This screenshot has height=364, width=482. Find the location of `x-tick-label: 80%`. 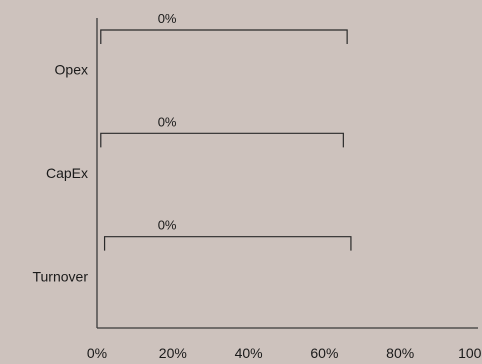

x-tick-label: 80% is located at coordinates (400, 353).